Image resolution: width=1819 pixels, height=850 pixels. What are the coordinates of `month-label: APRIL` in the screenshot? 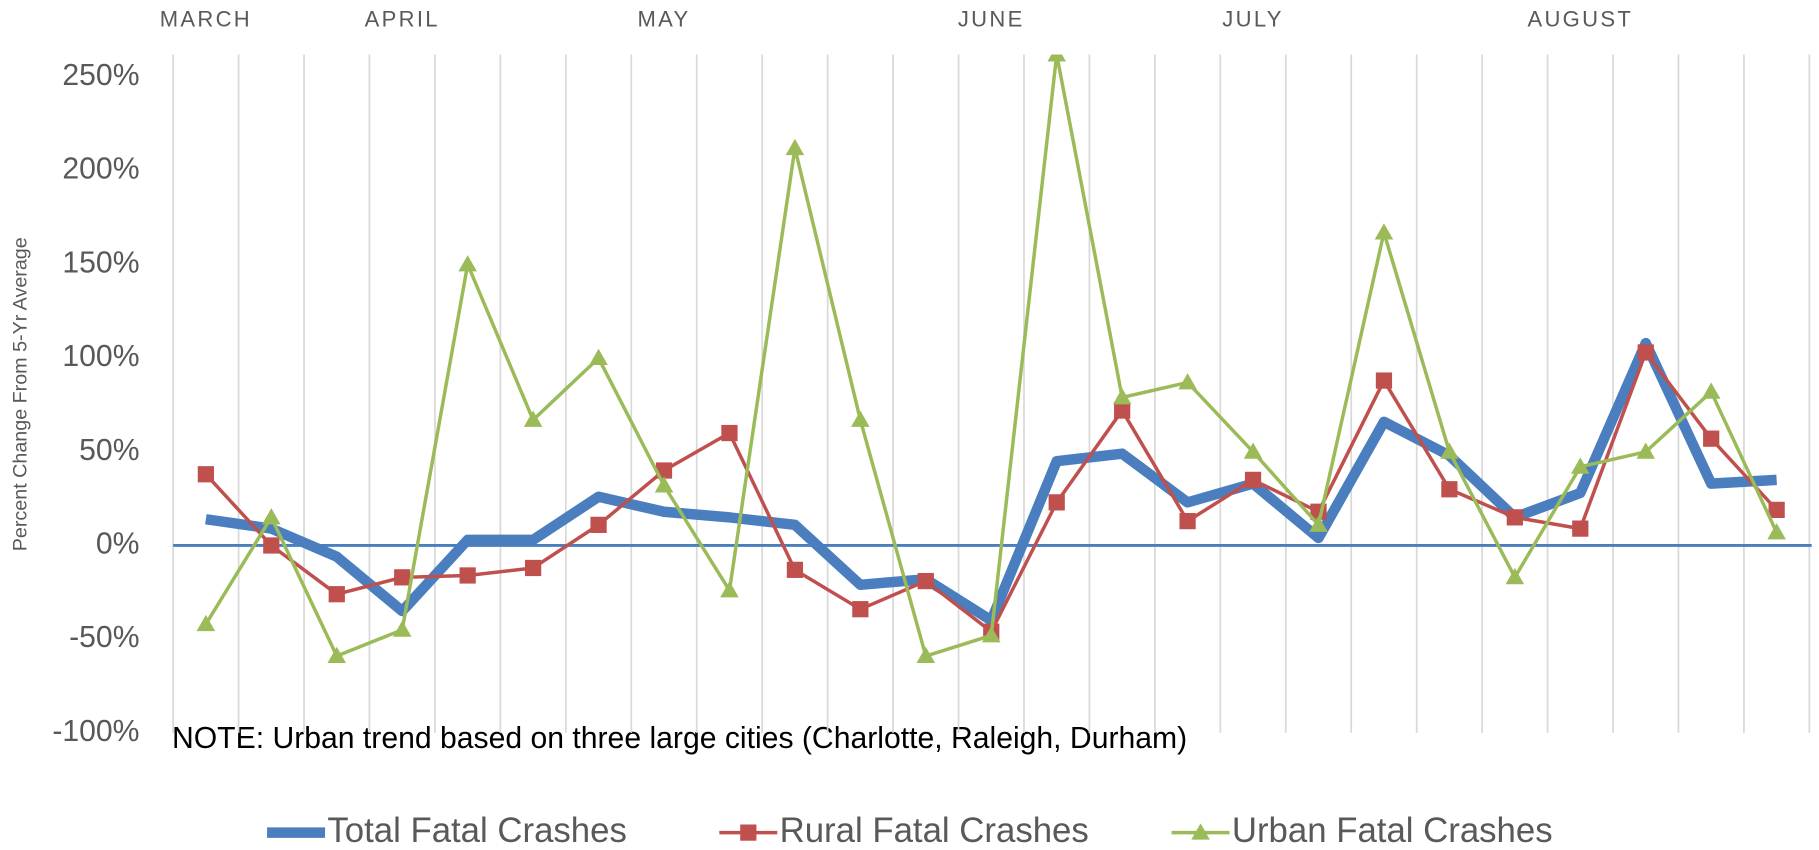 It's located at (402, 19).